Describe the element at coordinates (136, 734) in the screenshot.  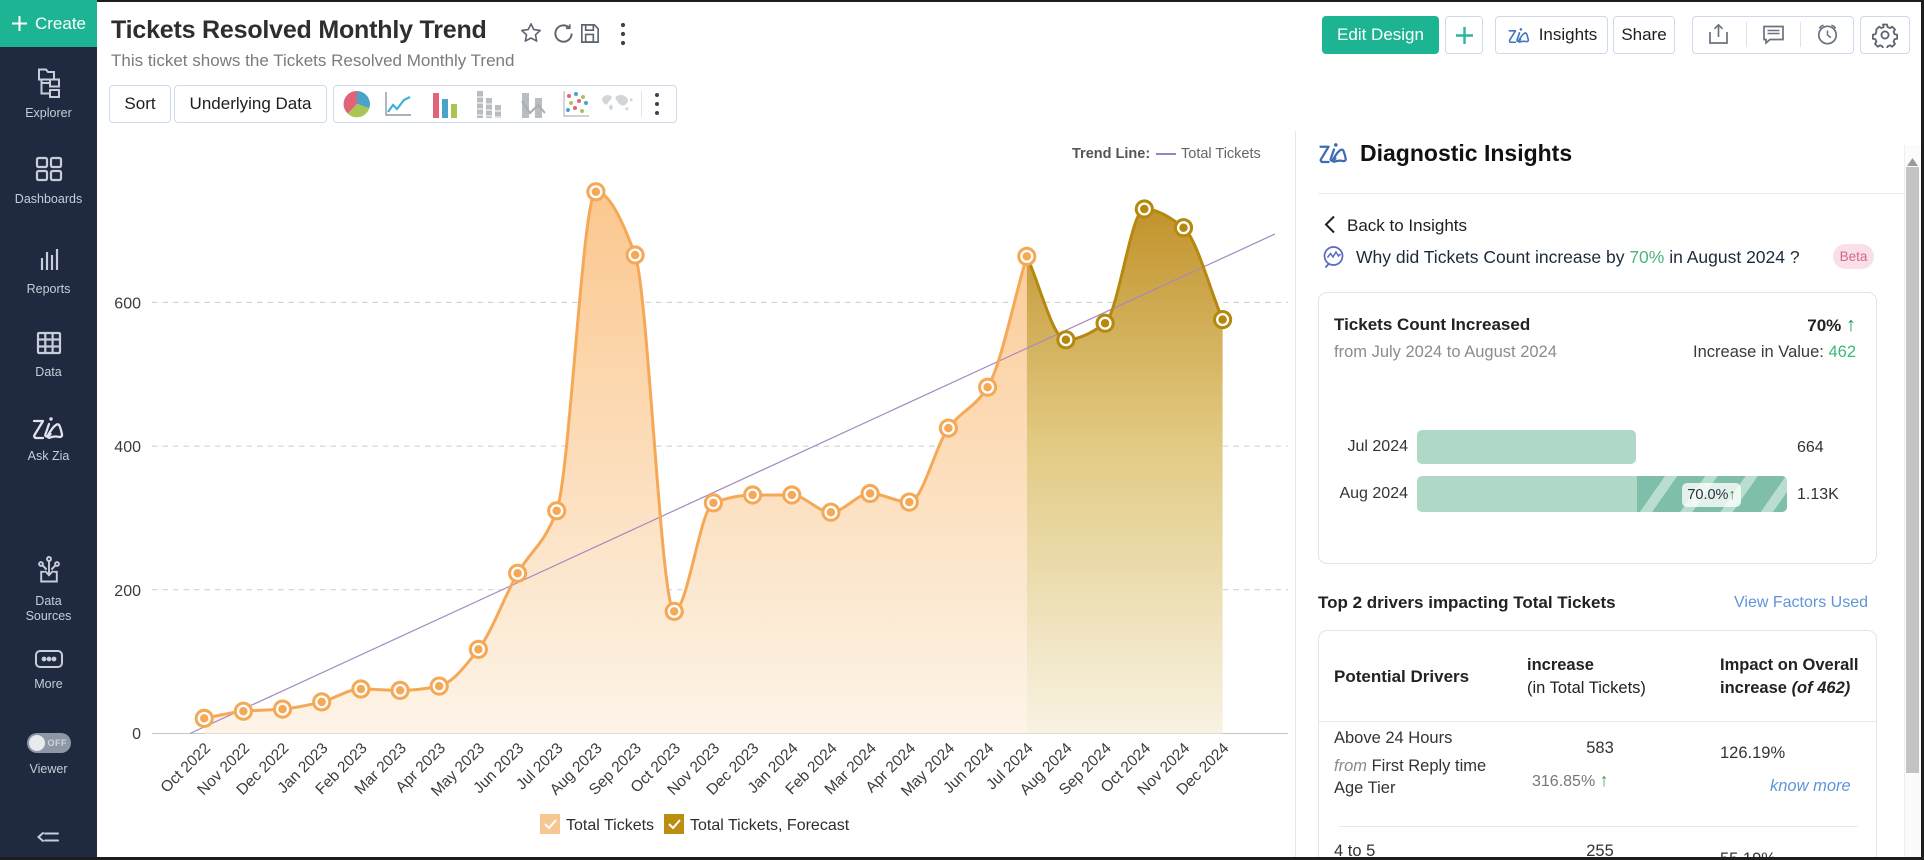
I see `svg-text: 0` at that location.